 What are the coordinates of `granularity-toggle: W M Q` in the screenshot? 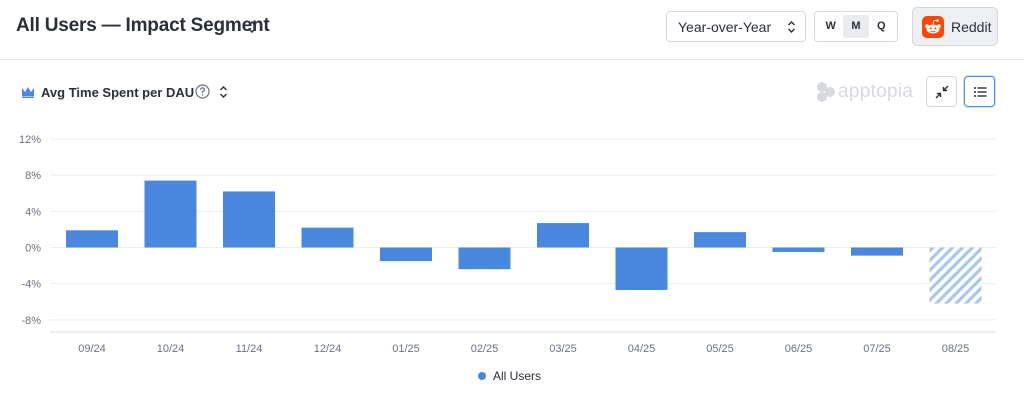 It's located at (856, 26).